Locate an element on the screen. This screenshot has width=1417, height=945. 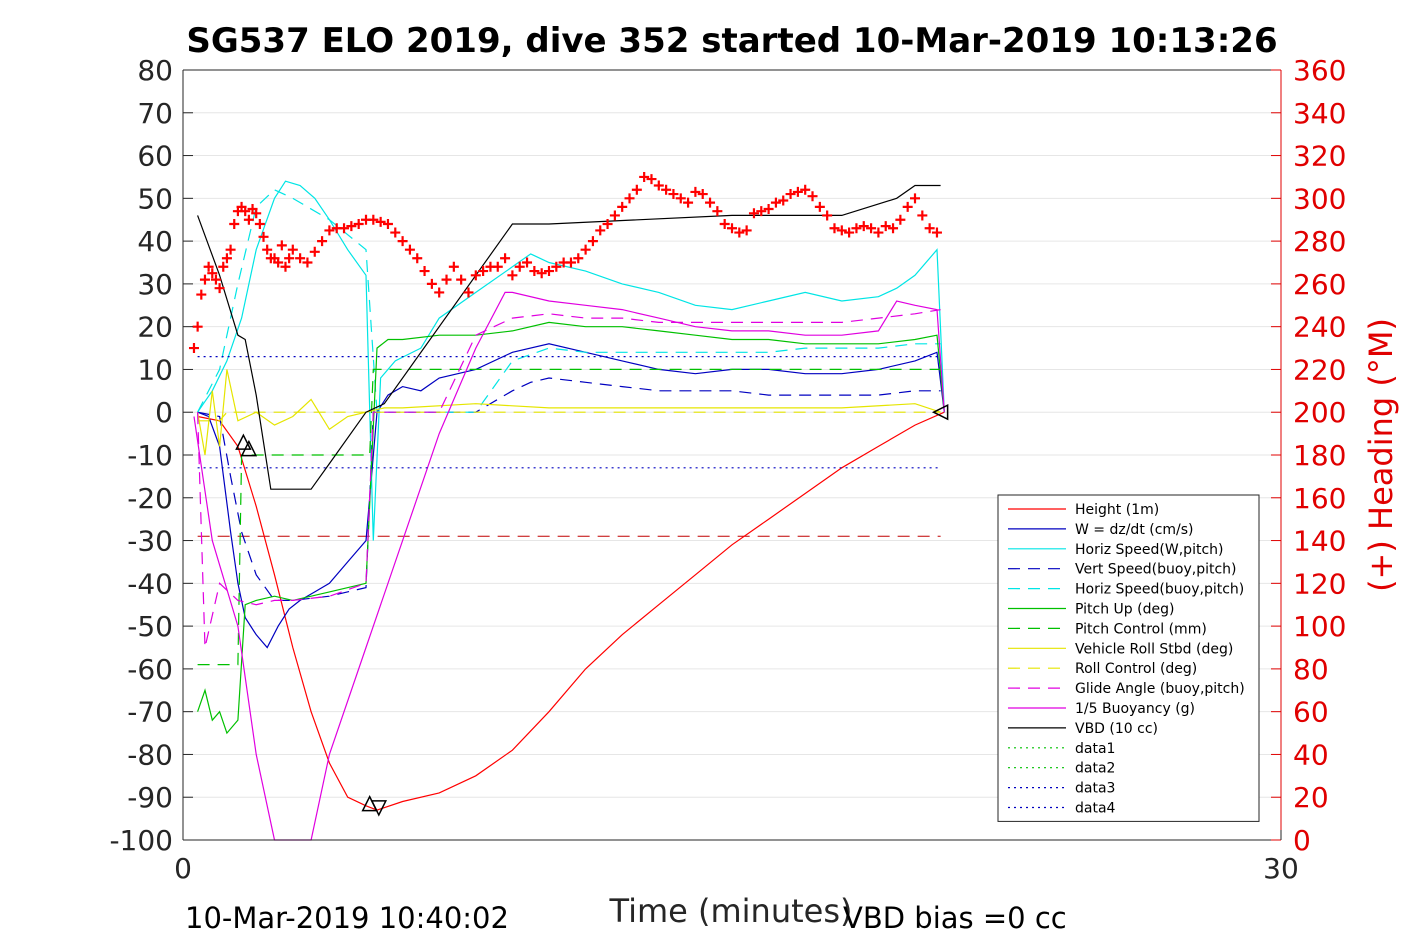
marker-triangle-left is located at coordinates (940, 412).